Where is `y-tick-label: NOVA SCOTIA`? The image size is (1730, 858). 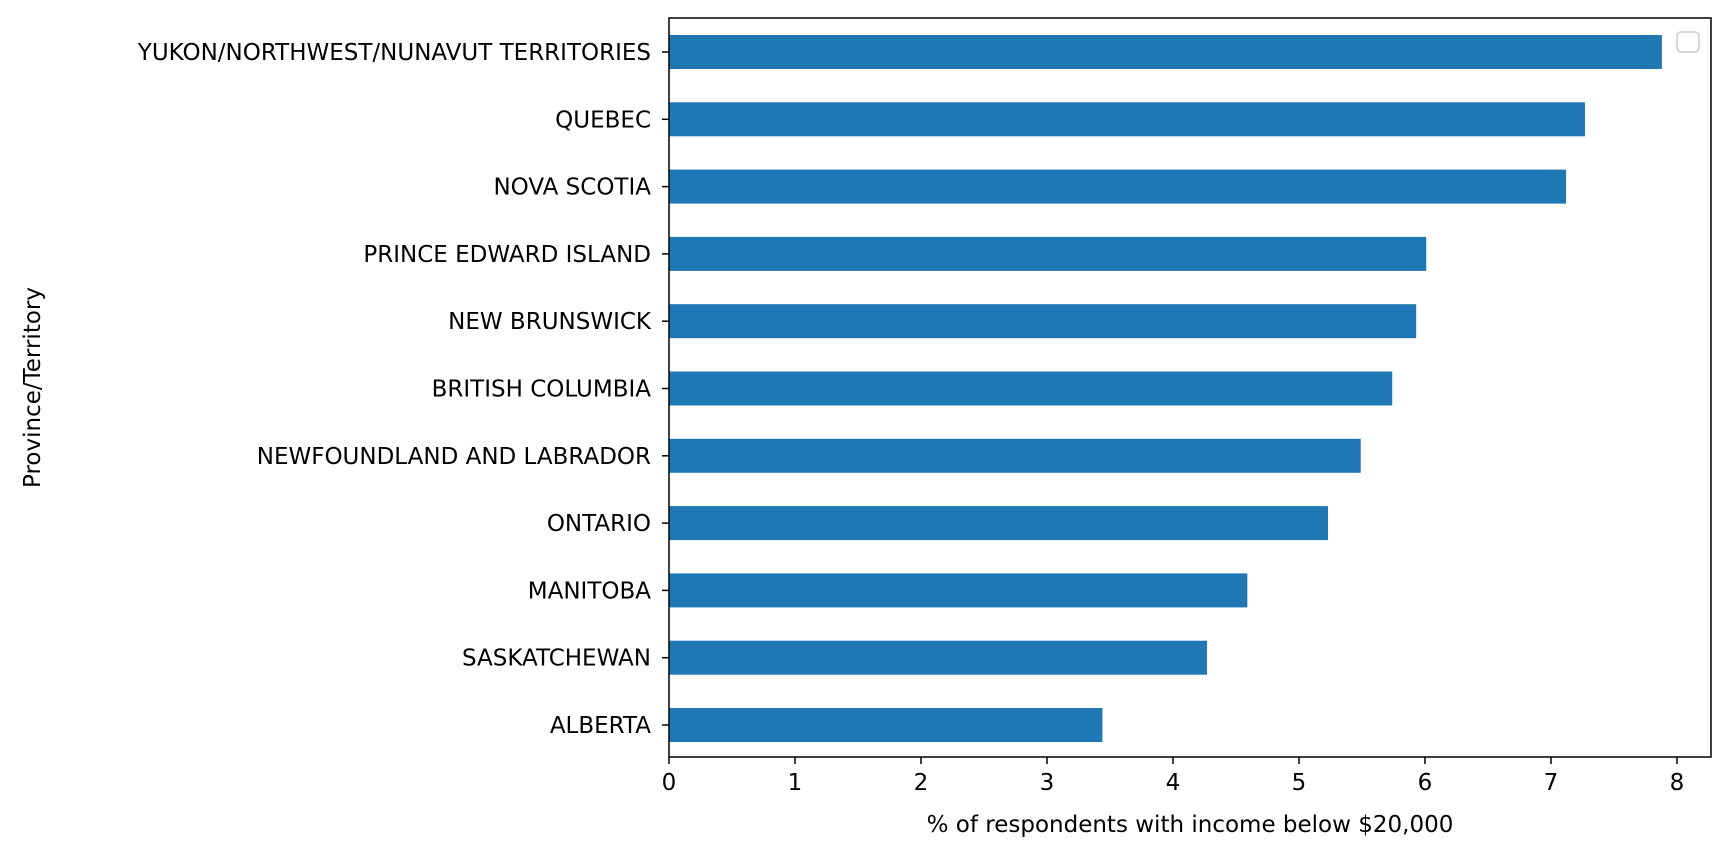 y-tick-label: NOVA SCOTIA is located at coordinates (572, 188).